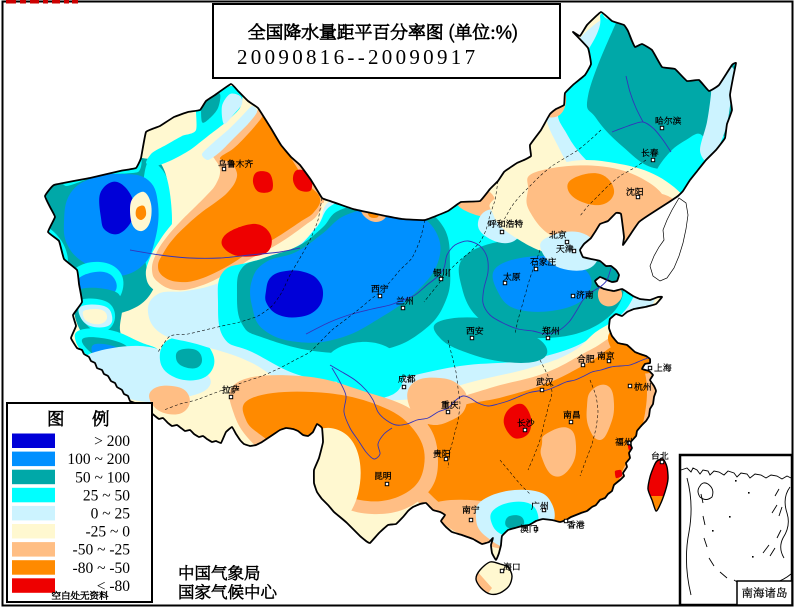 The width and height of the screenshot is (795, 610). I want to click on svg-text: -25 ~ 0, so click(107, 532).